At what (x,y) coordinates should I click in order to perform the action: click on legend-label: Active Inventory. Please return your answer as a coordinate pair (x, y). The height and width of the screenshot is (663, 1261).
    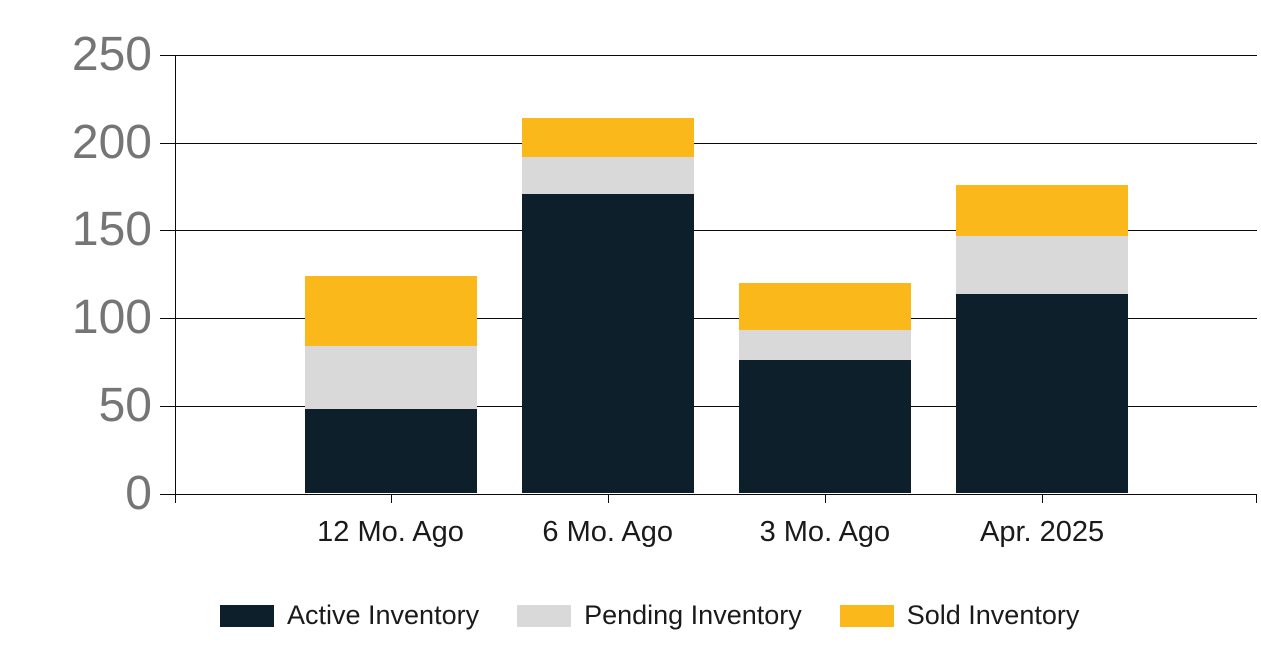
    Looking at the image, I should click on (383, 615).